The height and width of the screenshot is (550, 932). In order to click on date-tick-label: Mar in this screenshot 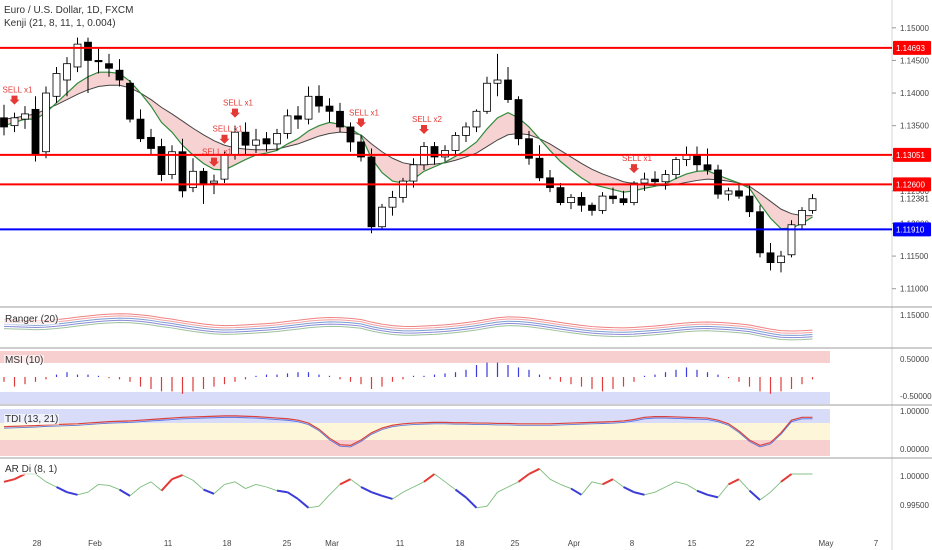, I will do `click(332, 543)`.